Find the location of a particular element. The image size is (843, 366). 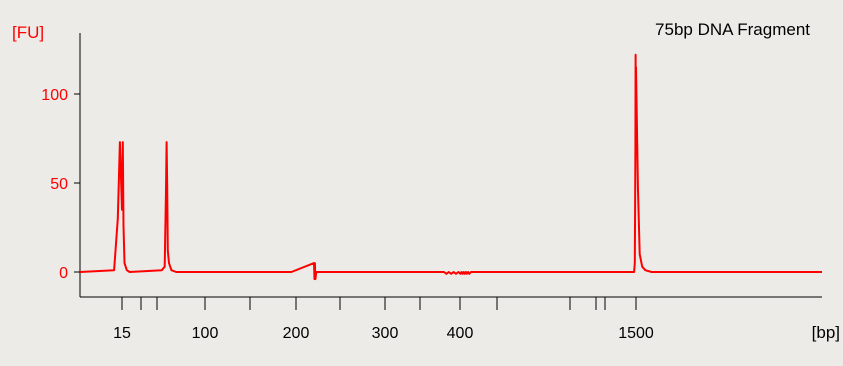

x-tick-label: 100 is located at coordinates (205, 333).